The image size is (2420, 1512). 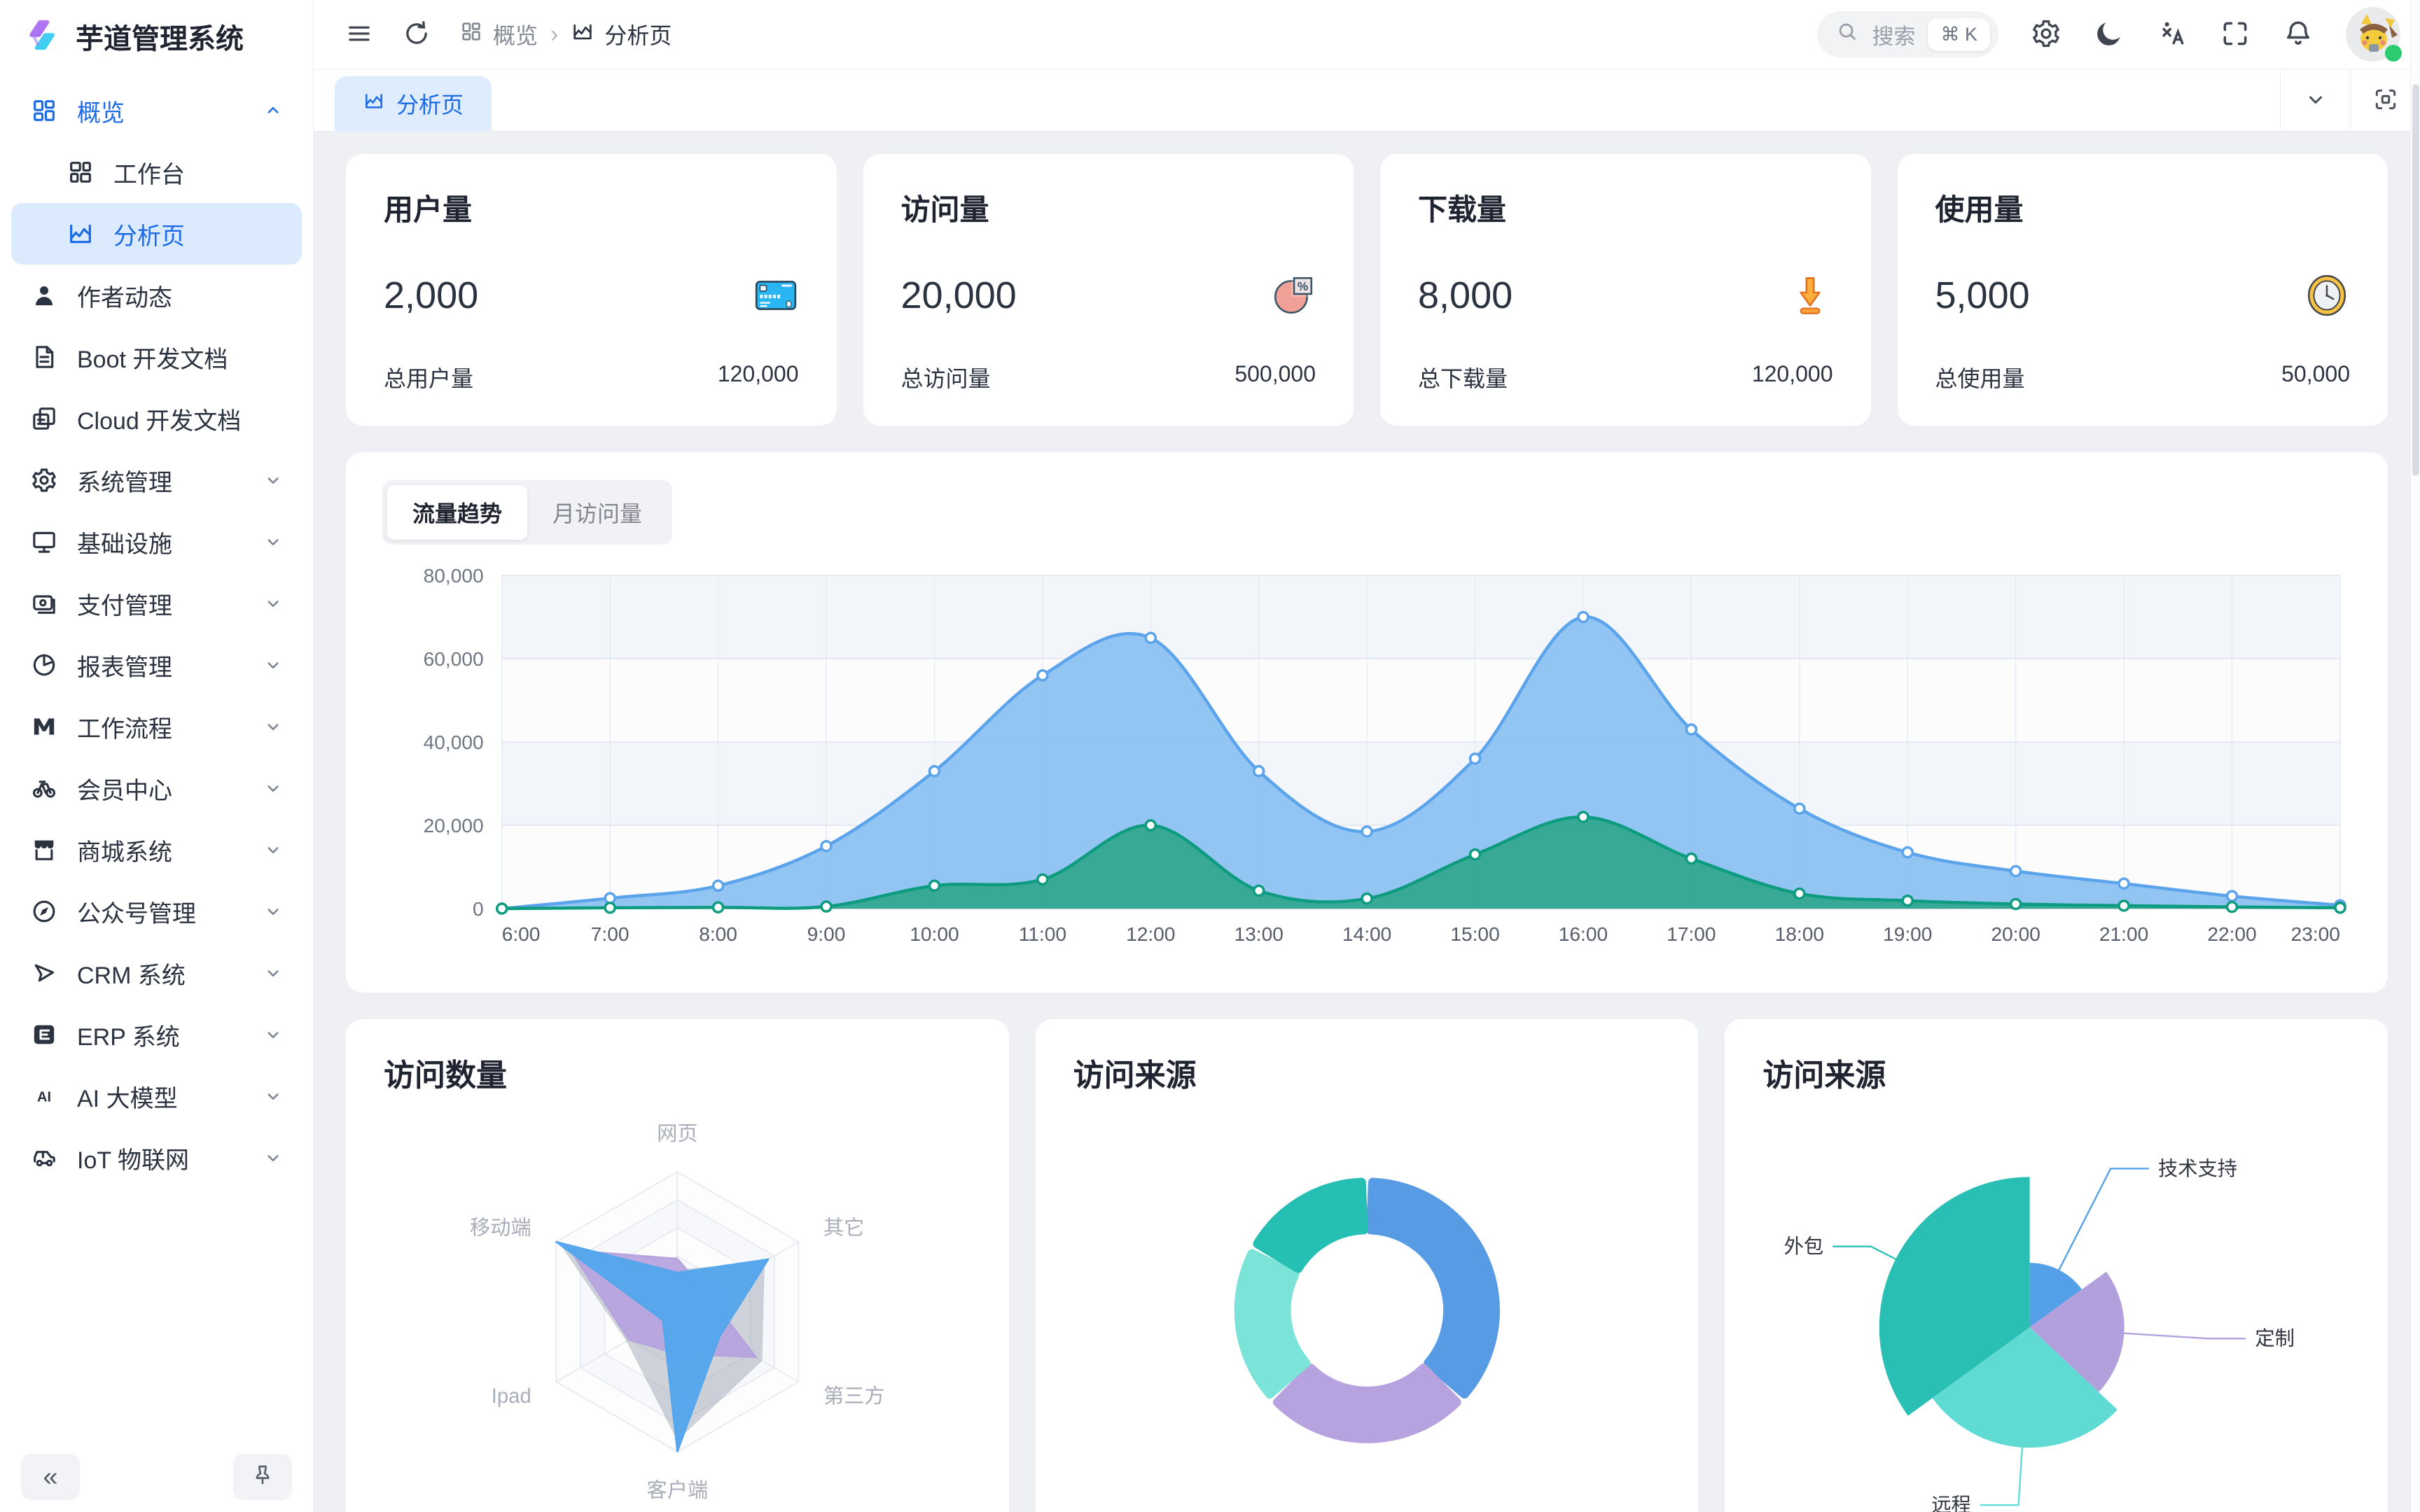 I want to click on sidebar-item-label: 概览, so click(x=101, y=113).